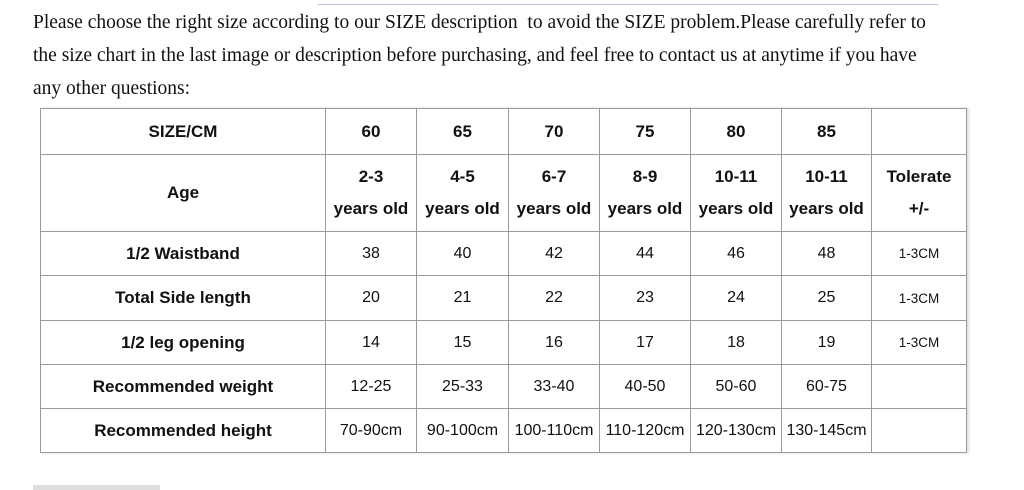 The height and width of the screenshot is (490, 1024). I want to click on value-cell: 24, so click(736, 298).